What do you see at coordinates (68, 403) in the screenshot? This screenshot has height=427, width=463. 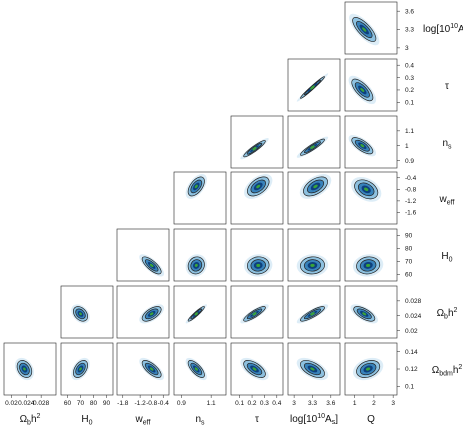 I see `x-tick-label: 60` at bounding box center [68, 403].